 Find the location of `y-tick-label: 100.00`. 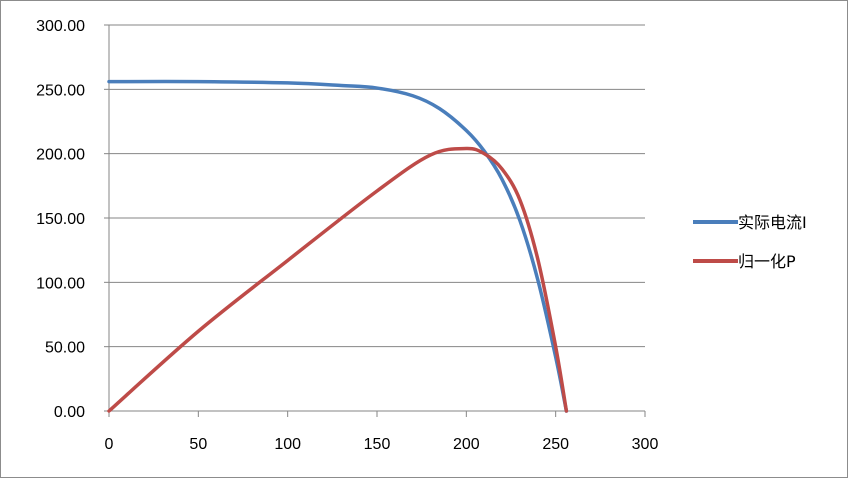

y-tick-label: 100.00 is located at coordinates (60, 283).